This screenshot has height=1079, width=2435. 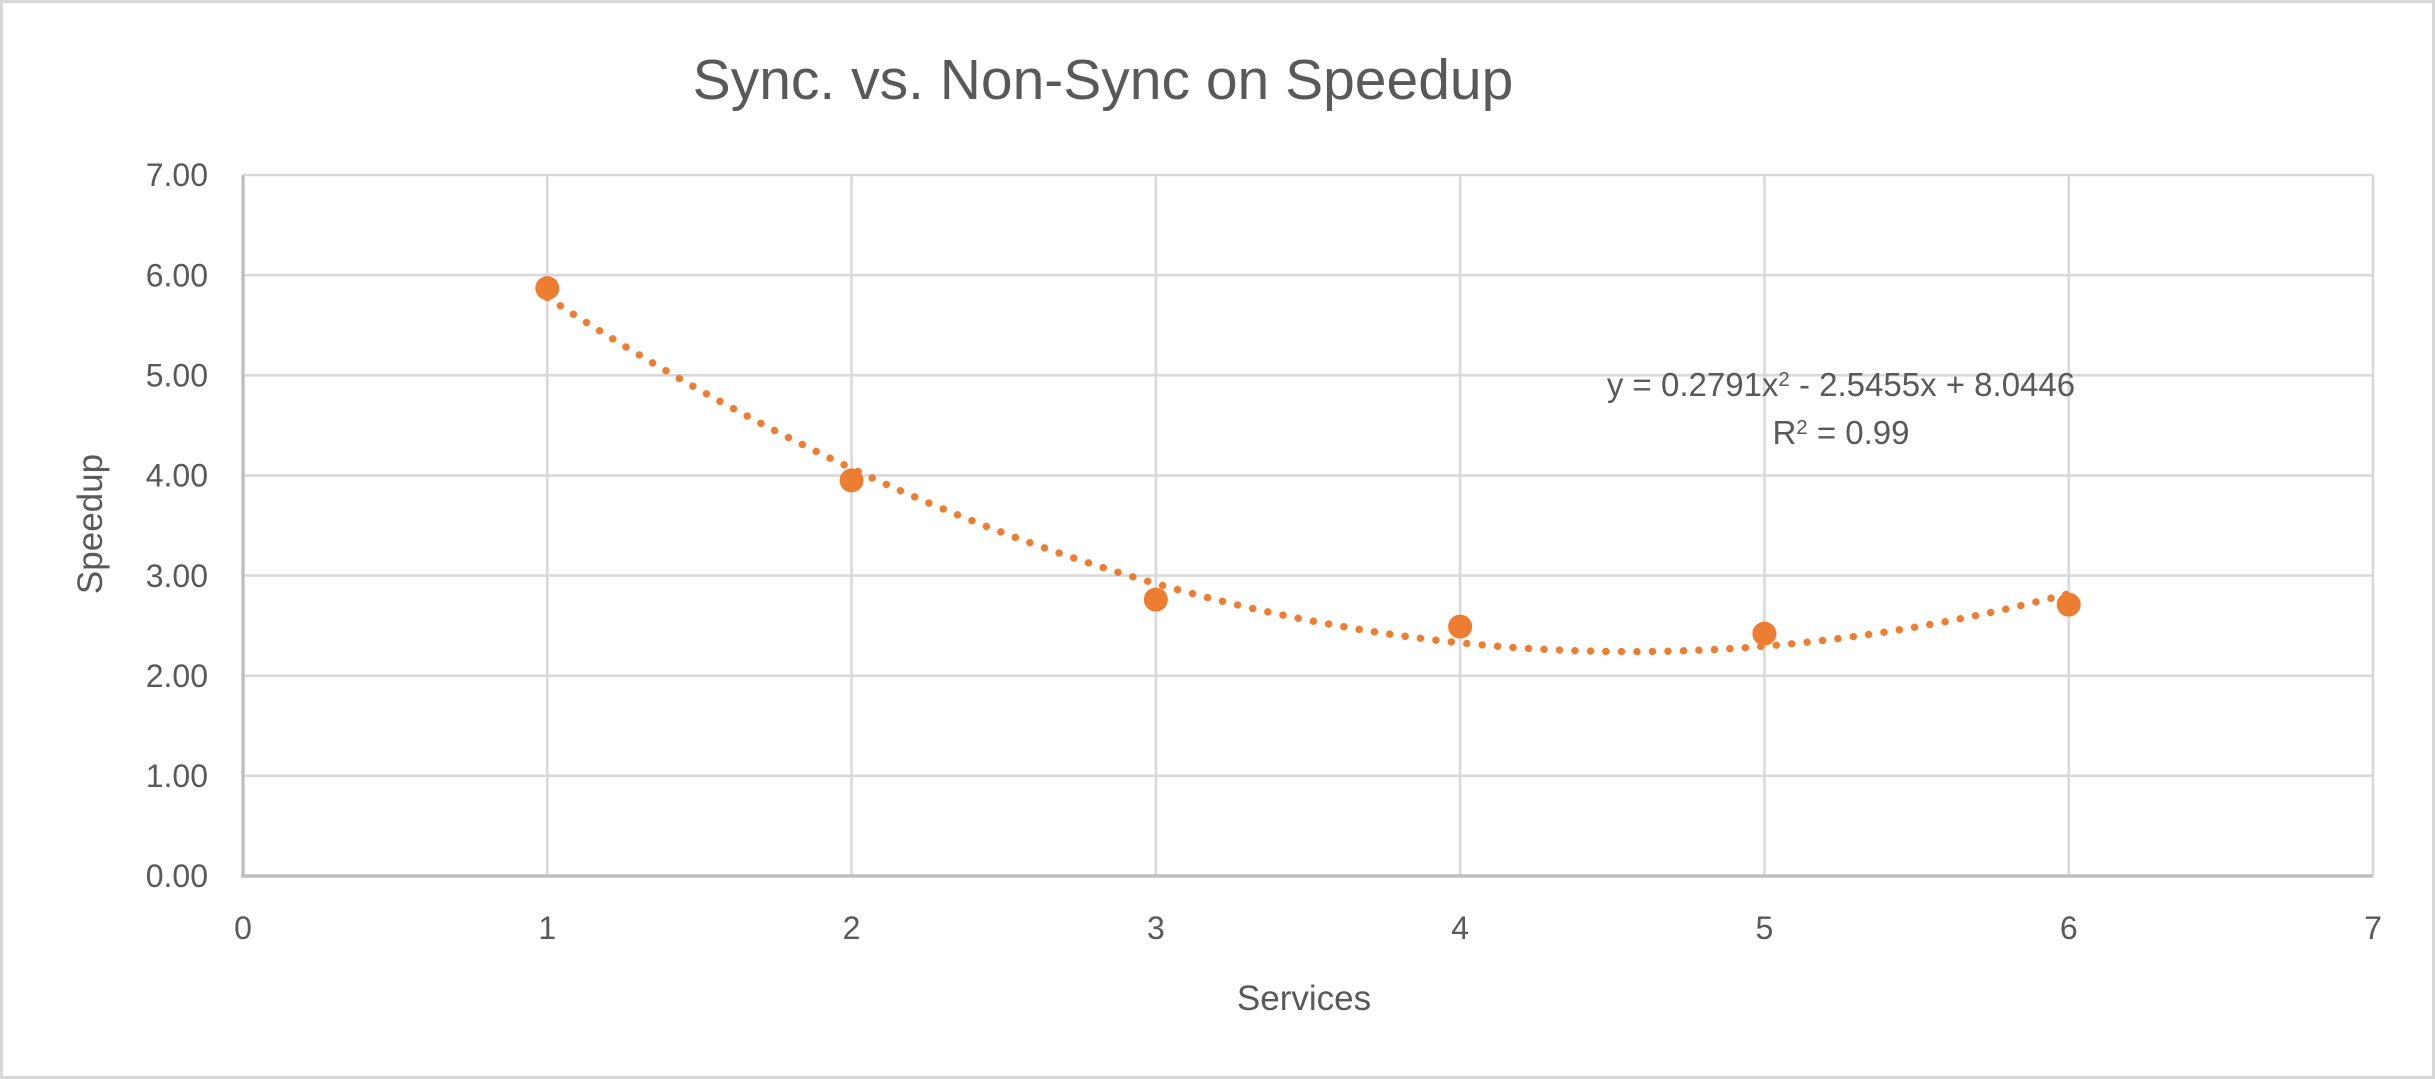 What do you see at coordinates (2373, 928) in the screenshot?
I see `x-tick-label: 7` at bounding box center [2373, 928].